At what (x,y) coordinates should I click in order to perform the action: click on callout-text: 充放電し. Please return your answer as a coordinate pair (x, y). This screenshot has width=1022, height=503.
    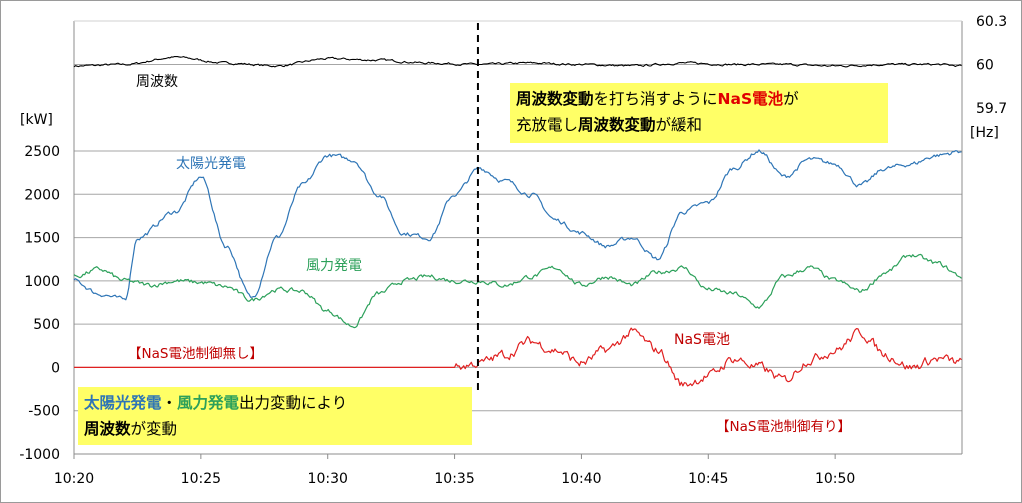
    Looking at the image, I should click on (547, 125).